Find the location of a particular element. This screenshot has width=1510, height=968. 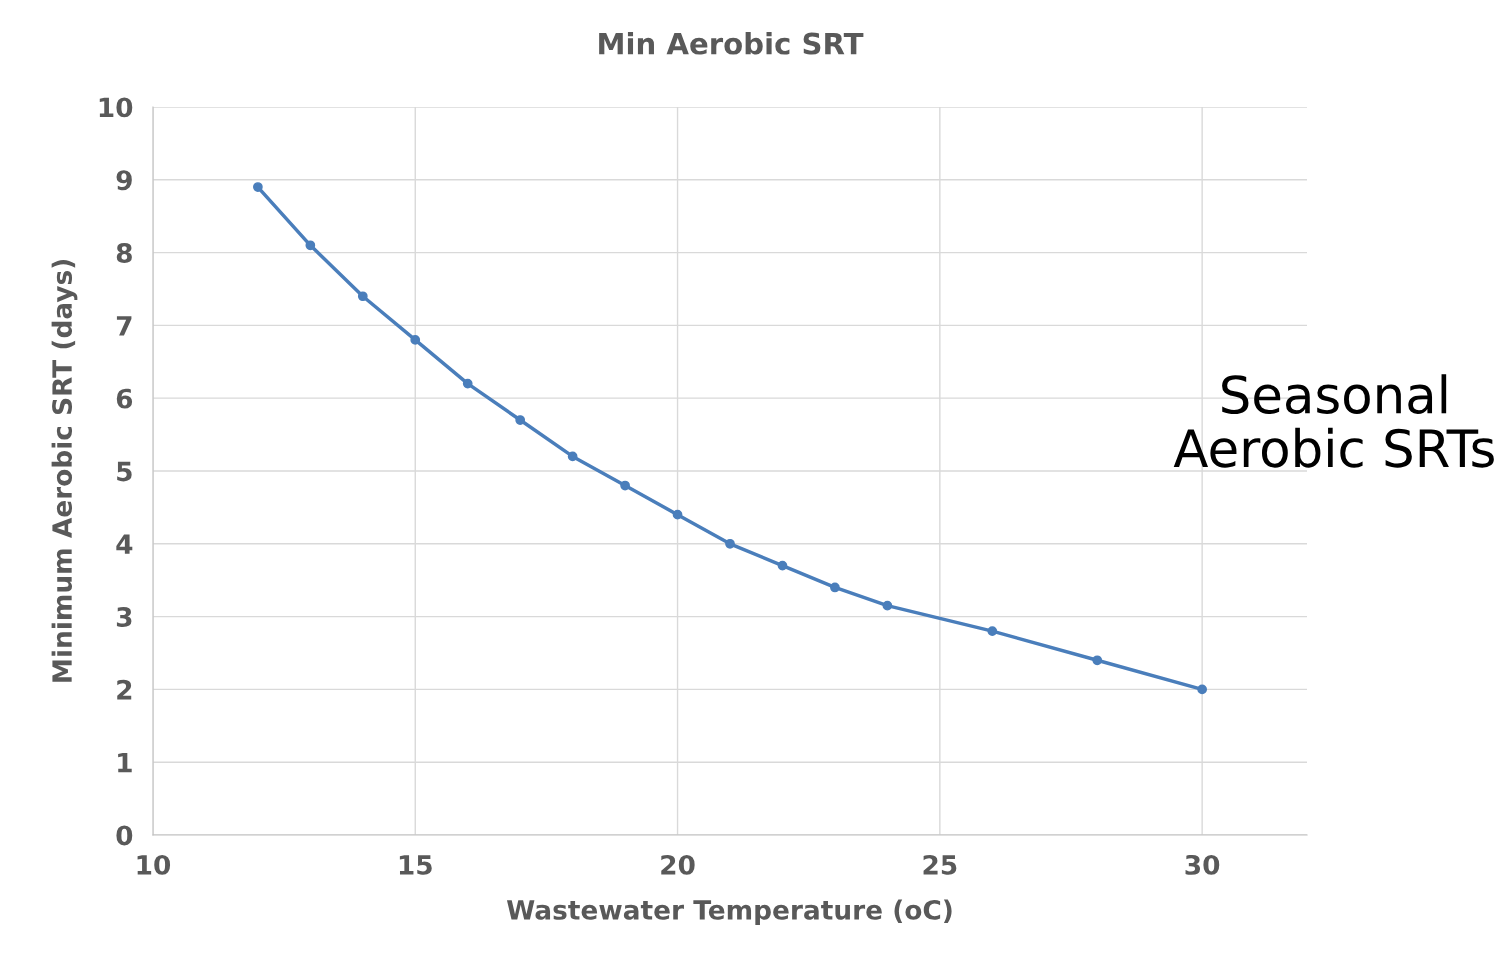

x-tick-label: 15 is located at coordinates (415, 865).